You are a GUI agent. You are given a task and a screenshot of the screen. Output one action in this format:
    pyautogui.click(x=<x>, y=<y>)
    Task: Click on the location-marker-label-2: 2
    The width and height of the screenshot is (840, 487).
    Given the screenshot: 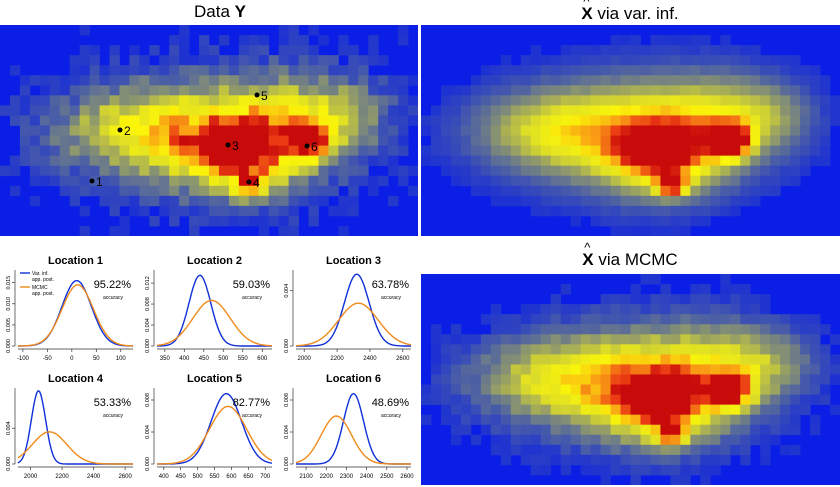 What is the action you would take?
    pyautogui.click(x=127, y=131)
    